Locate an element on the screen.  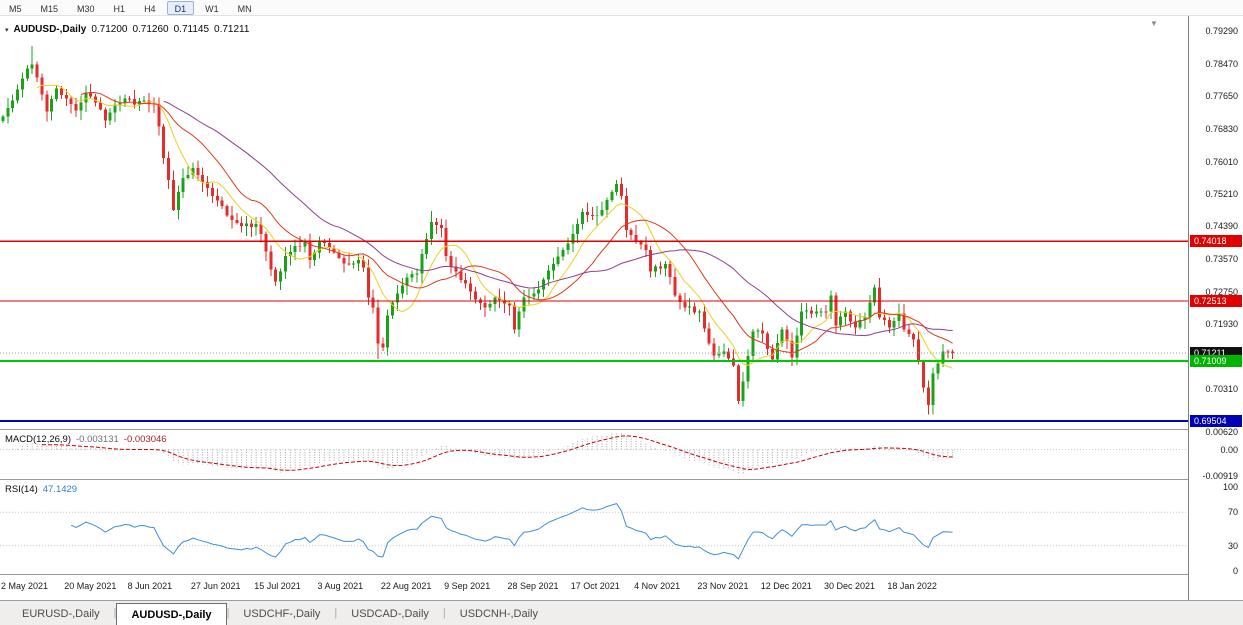
date-label: 17 Oct 2021 is located at coordinates (595, 586).